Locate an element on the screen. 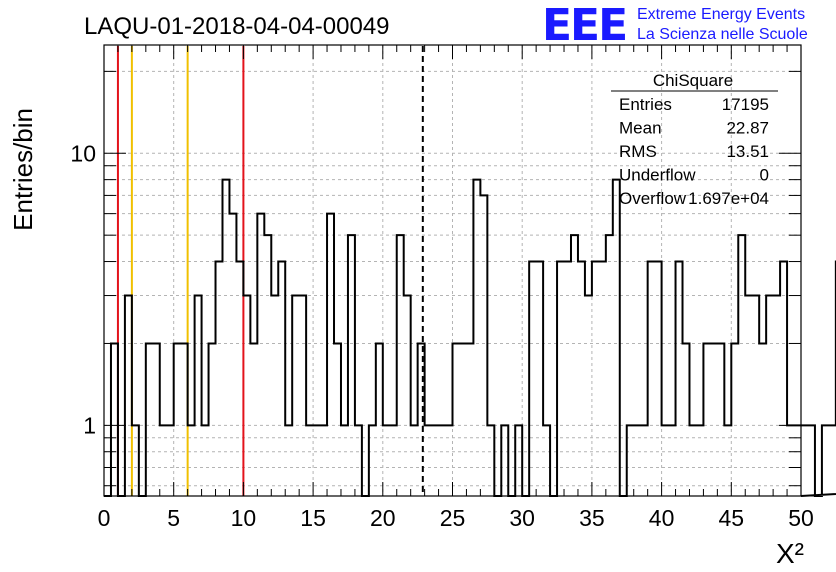 Image resolution: width=836 pixels, height=572 pixels. stats-label: Mean is located at coordinates (640, 128).